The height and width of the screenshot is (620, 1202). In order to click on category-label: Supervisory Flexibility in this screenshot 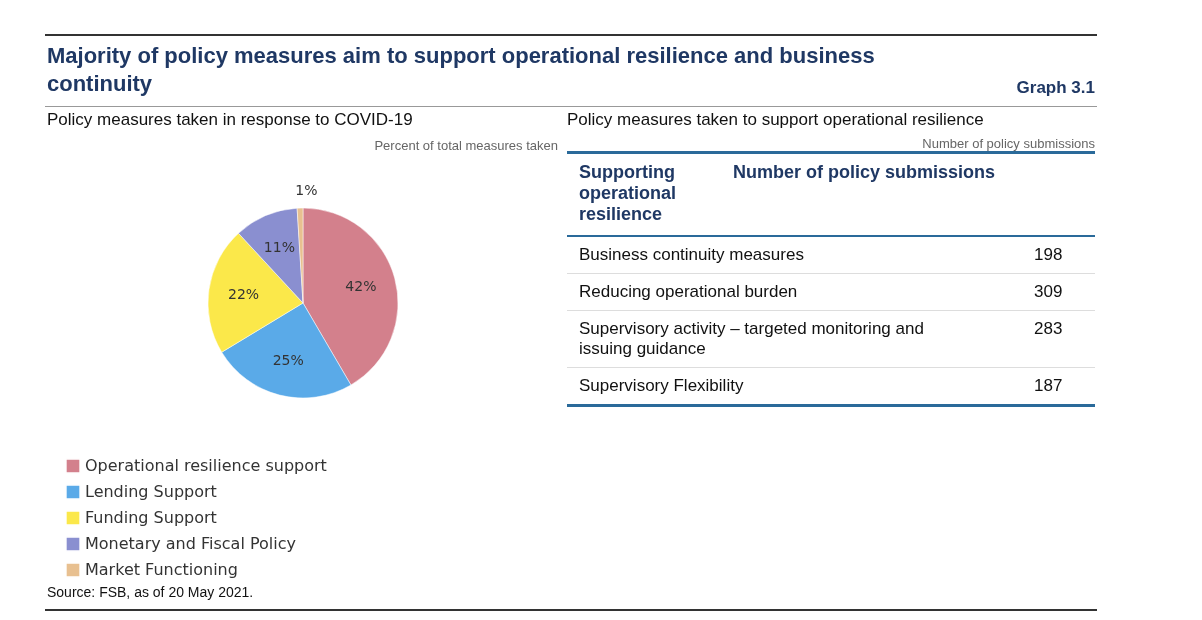, I will do `click(771, 386)`.